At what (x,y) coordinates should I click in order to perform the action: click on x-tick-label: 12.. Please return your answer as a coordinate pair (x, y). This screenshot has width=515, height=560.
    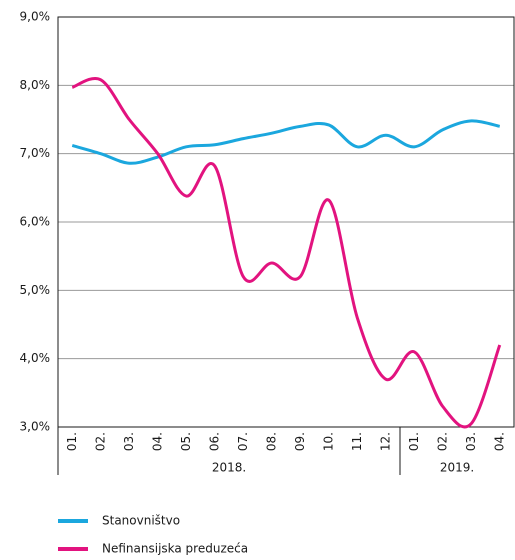
    Looking at the image, I should click on (385, 441).